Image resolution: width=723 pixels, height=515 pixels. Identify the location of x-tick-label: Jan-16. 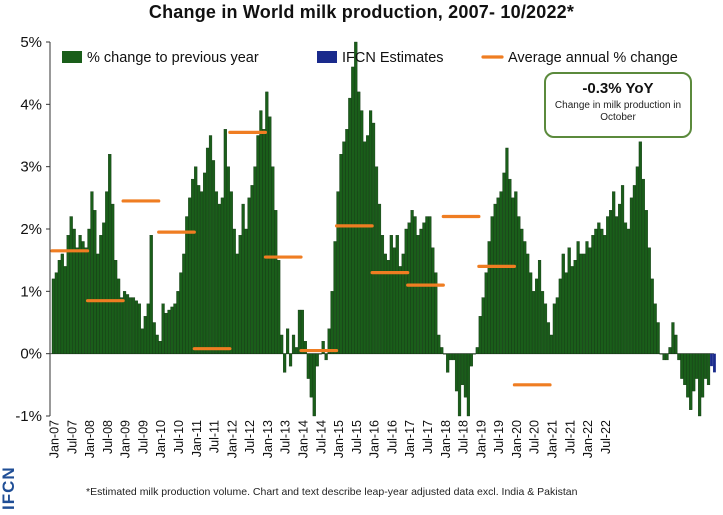
(375, 439).